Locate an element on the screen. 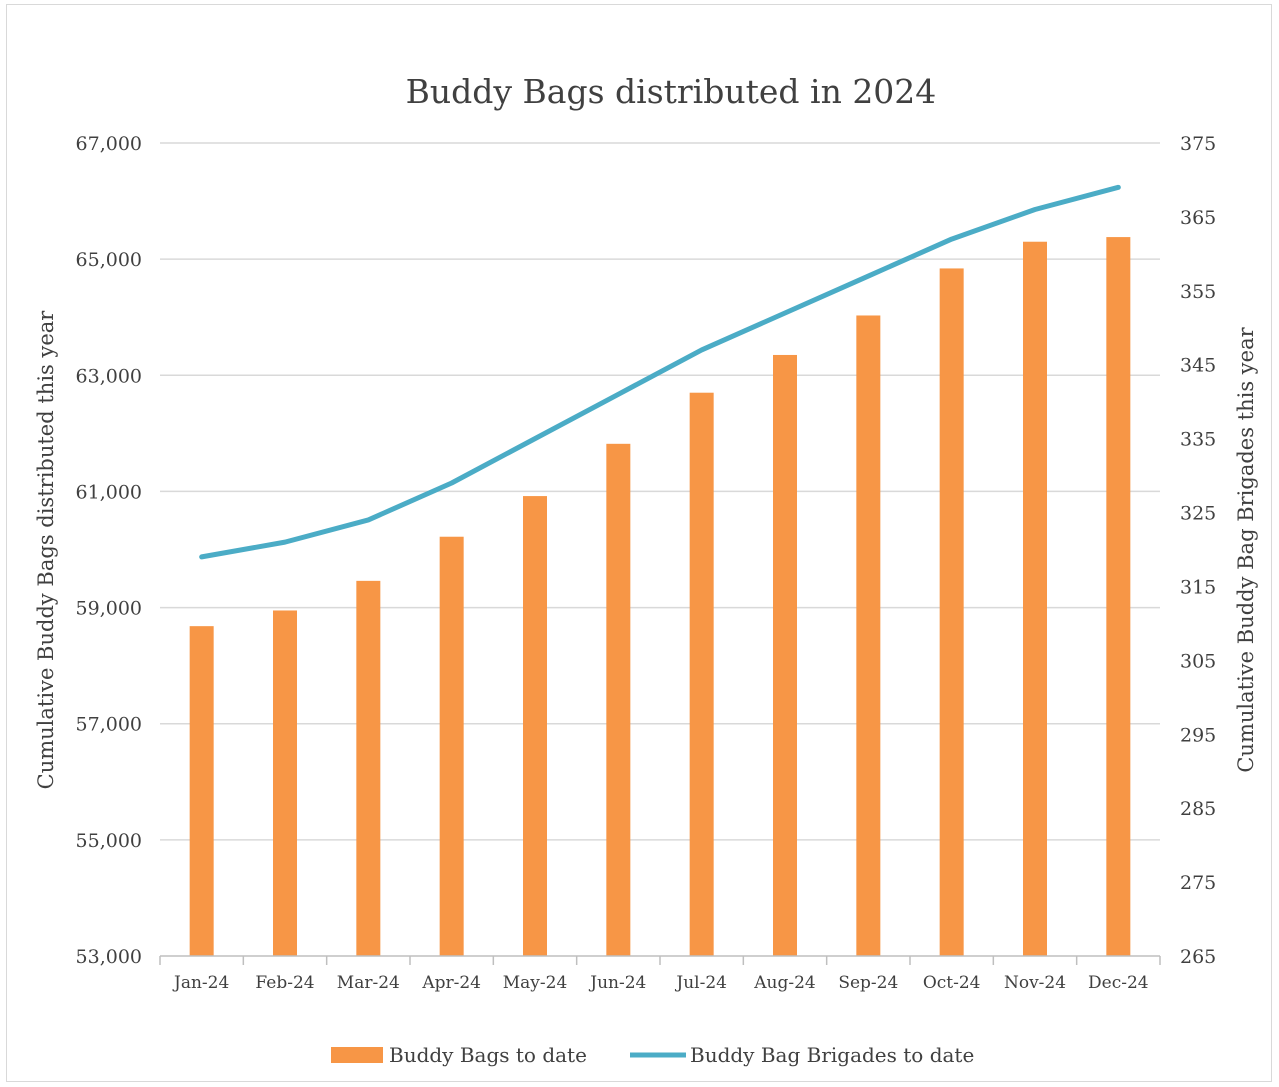 The image size is (1279, 1087). x-tick-label: Apr-24 is located at coordinates (451, 983).